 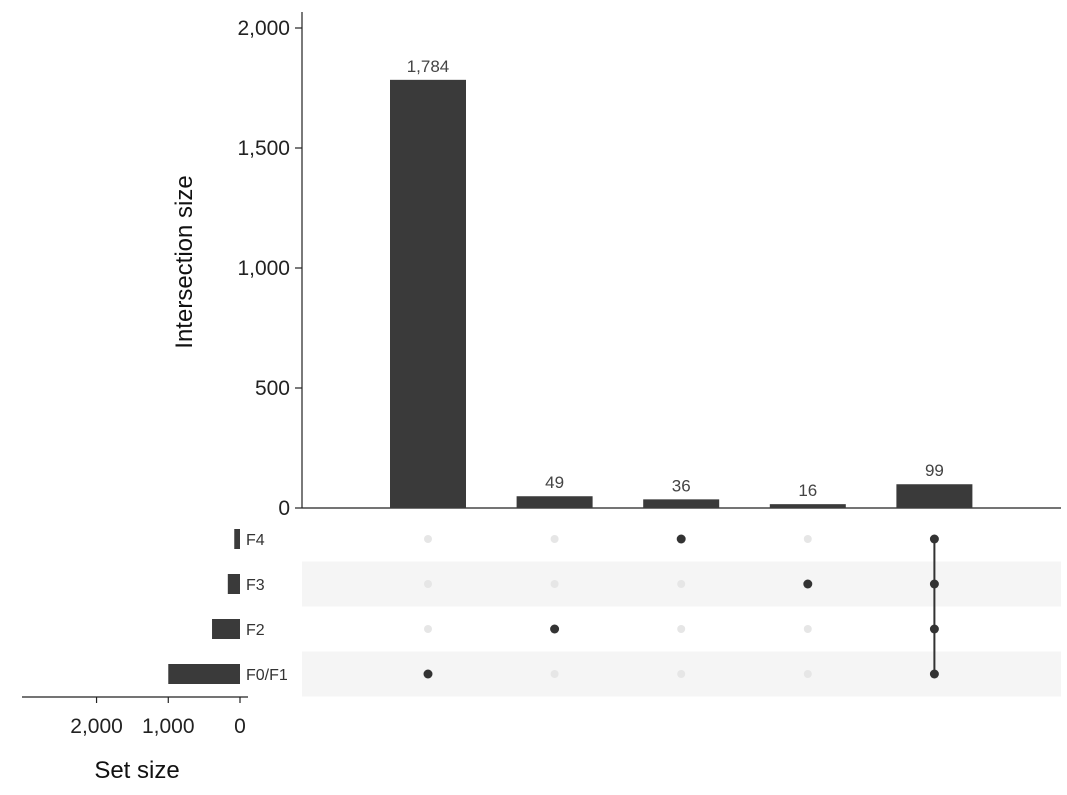 What do you see at coordinates (184, 261) in the screenshot?
I see `intersection-size-axis-title: Intersection size` at bounding box center [184, 261].